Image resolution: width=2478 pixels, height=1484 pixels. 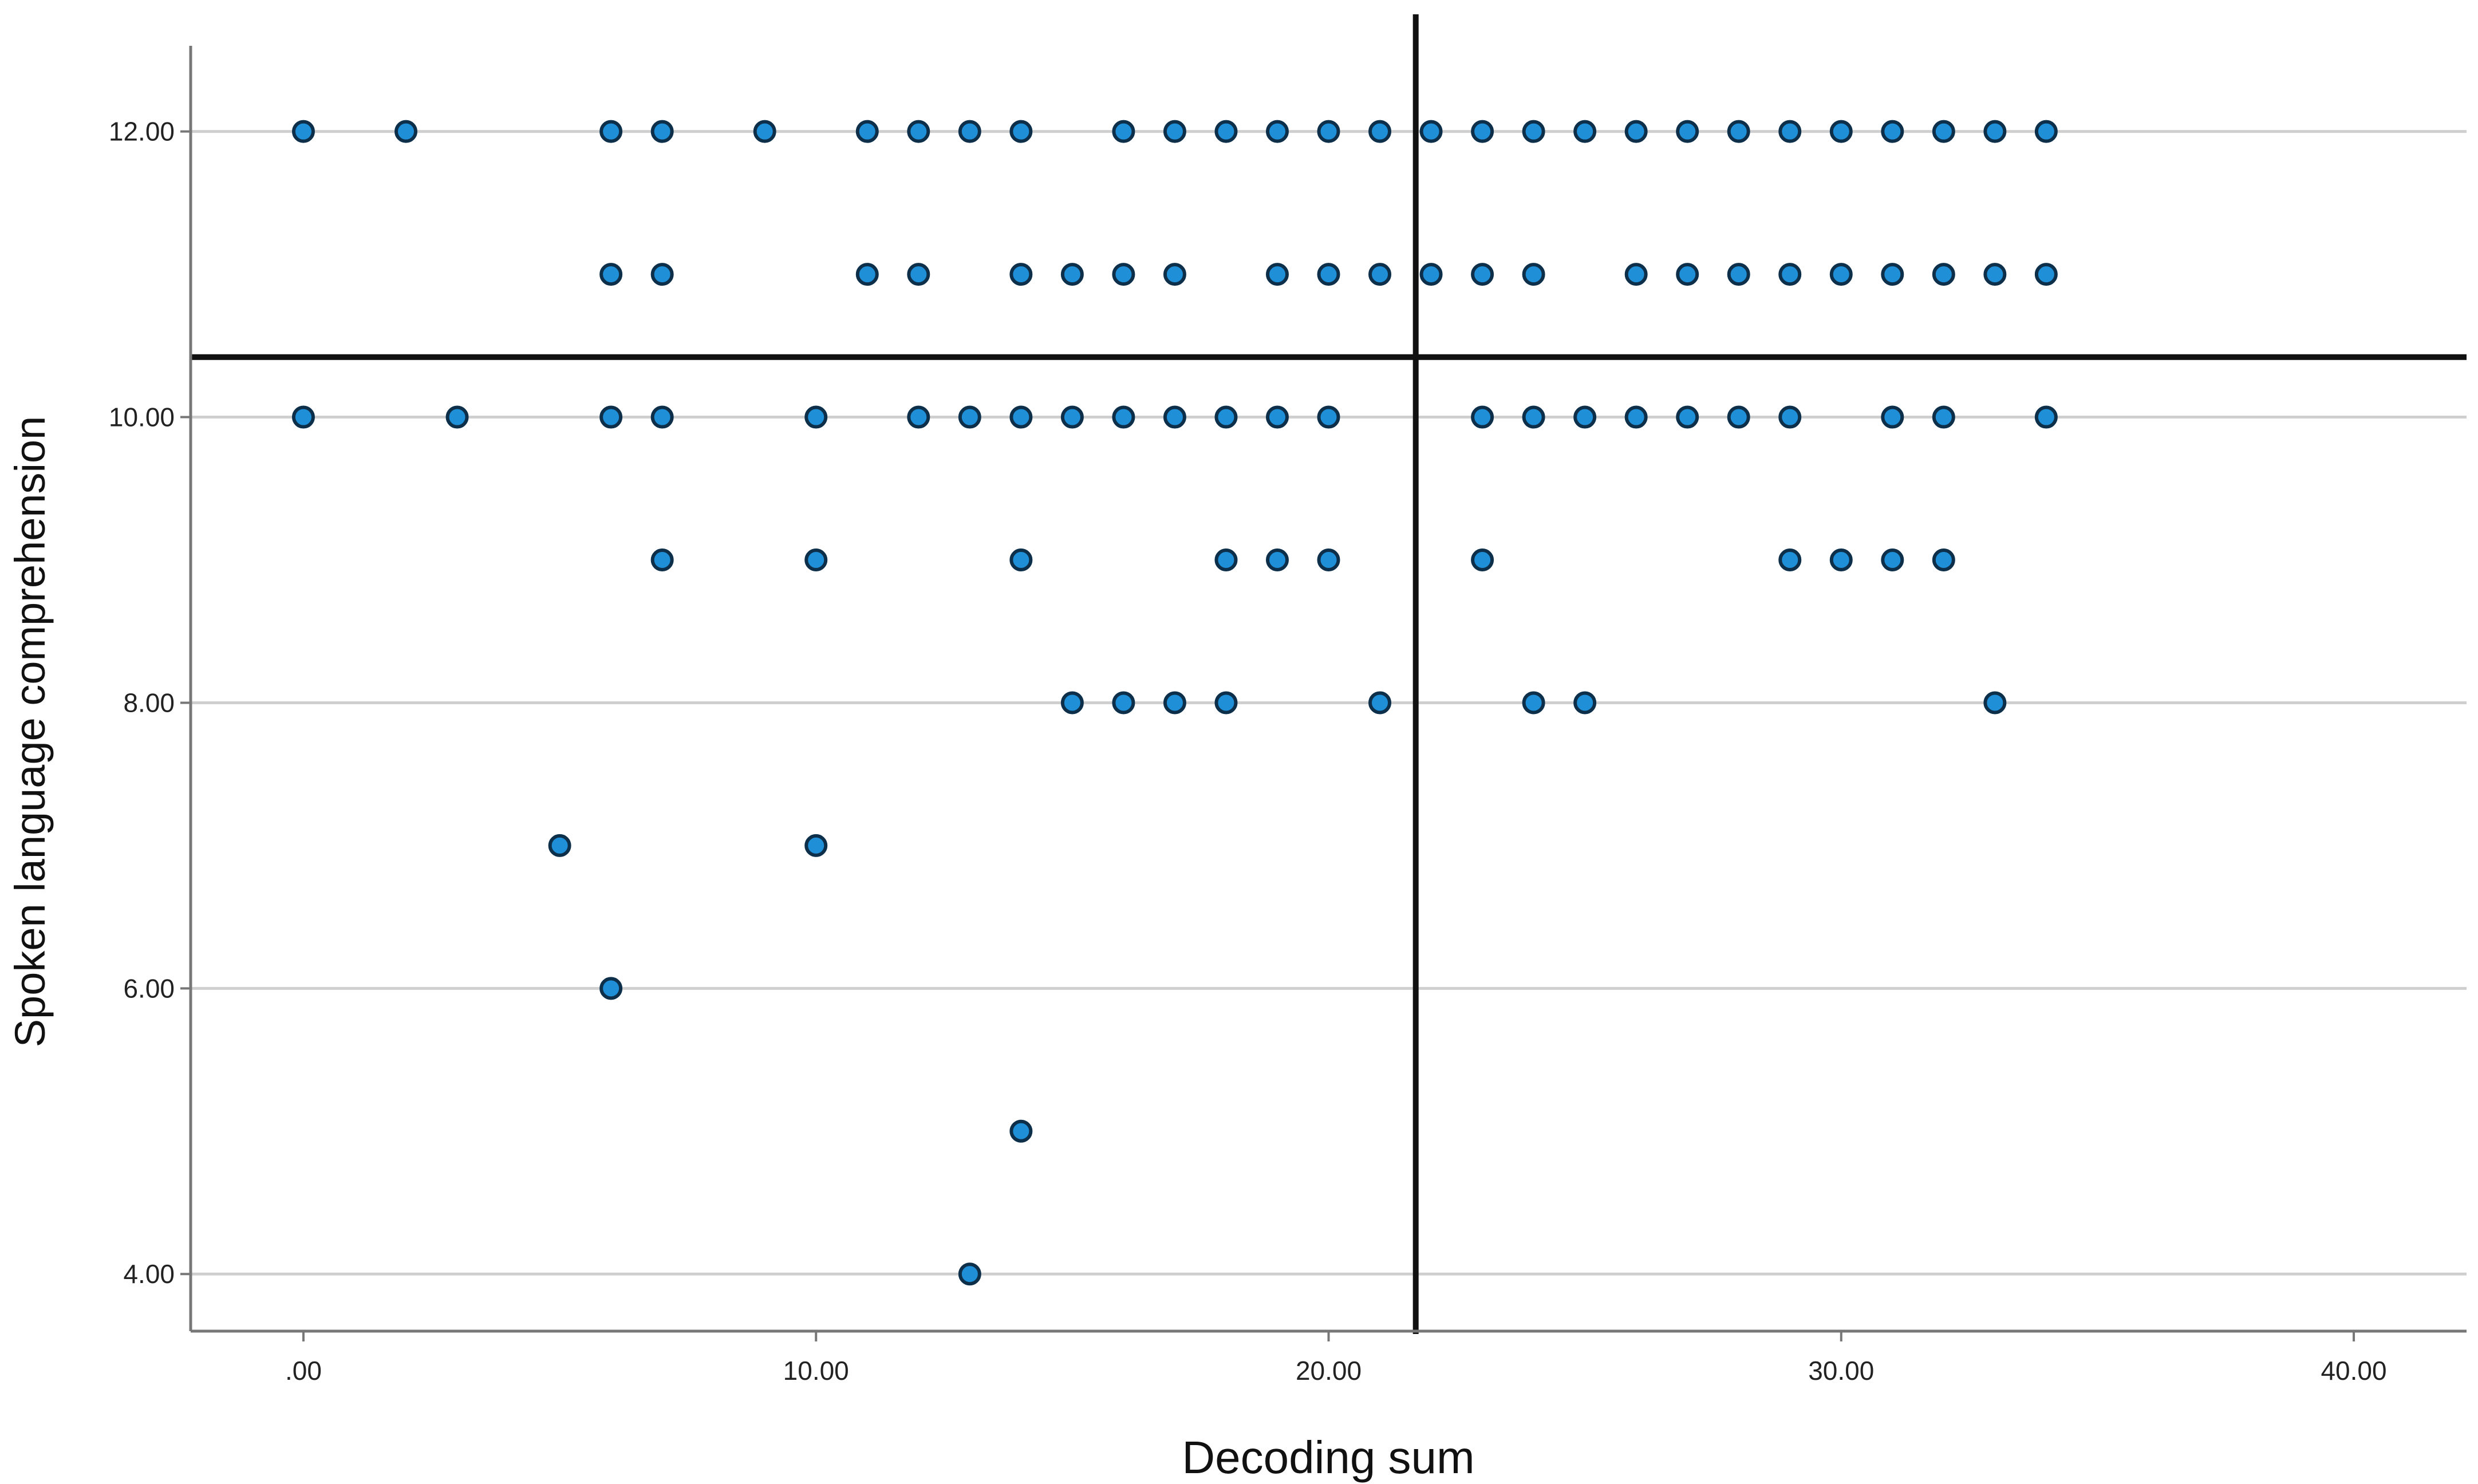 I want to click on y-tick-label: 8.00, so click(x=149, y=702).